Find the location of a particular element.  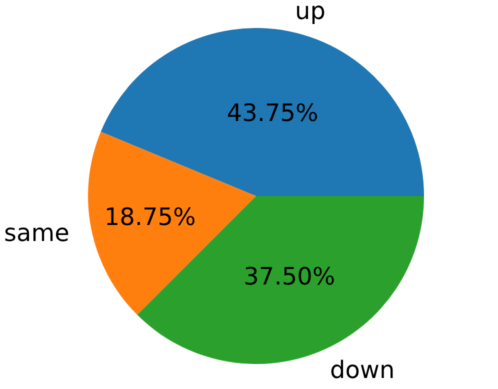

slice-label: same is located at coordinates (37, 233).